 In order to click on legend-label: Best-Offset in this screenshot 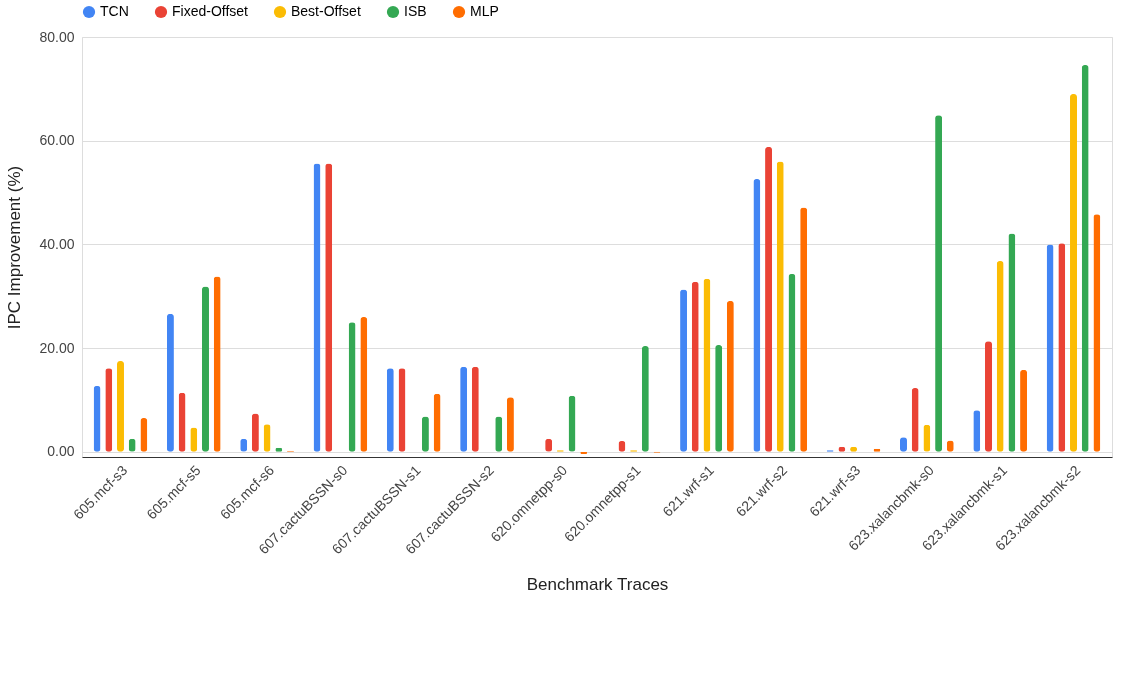, I will do `click(326, 11)`.